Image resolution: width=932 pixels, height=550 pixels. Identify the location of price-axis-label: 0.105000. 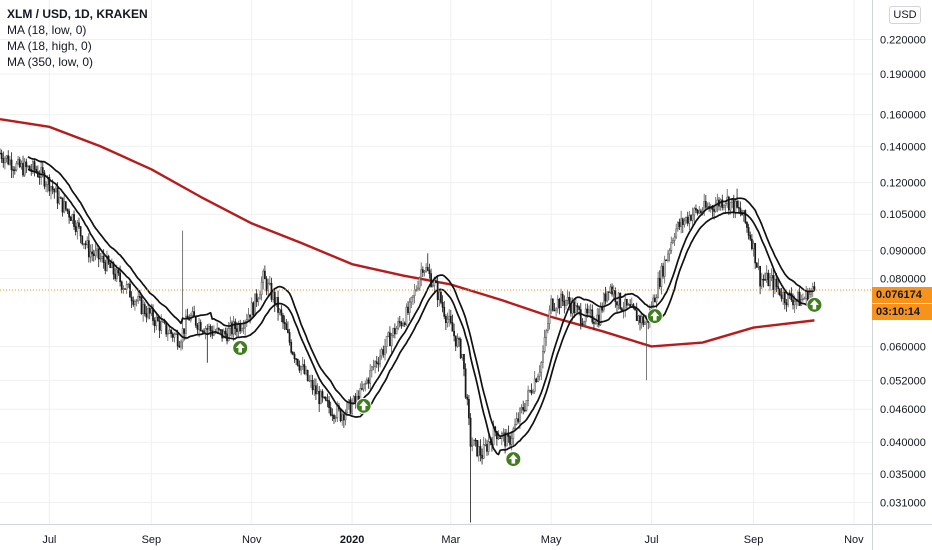
(903, 215).